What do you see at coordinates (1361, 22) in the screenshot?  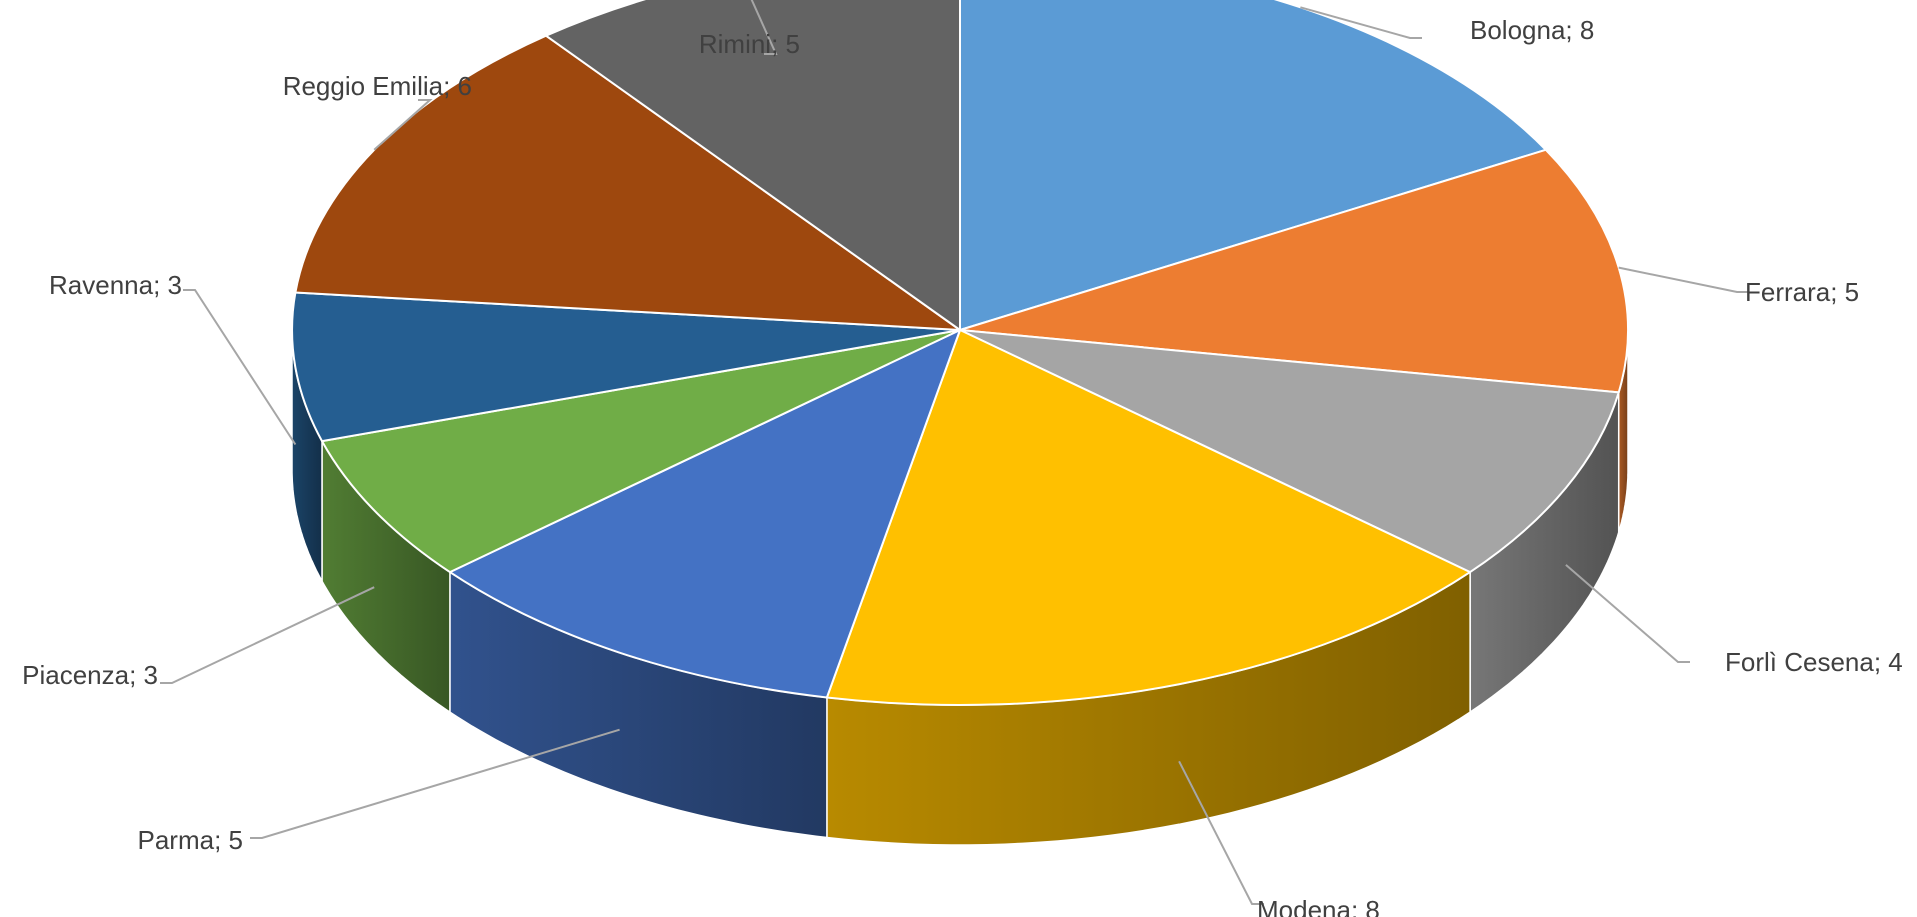 I see `leader-line-bologna` at bounding box center [1361, 22].